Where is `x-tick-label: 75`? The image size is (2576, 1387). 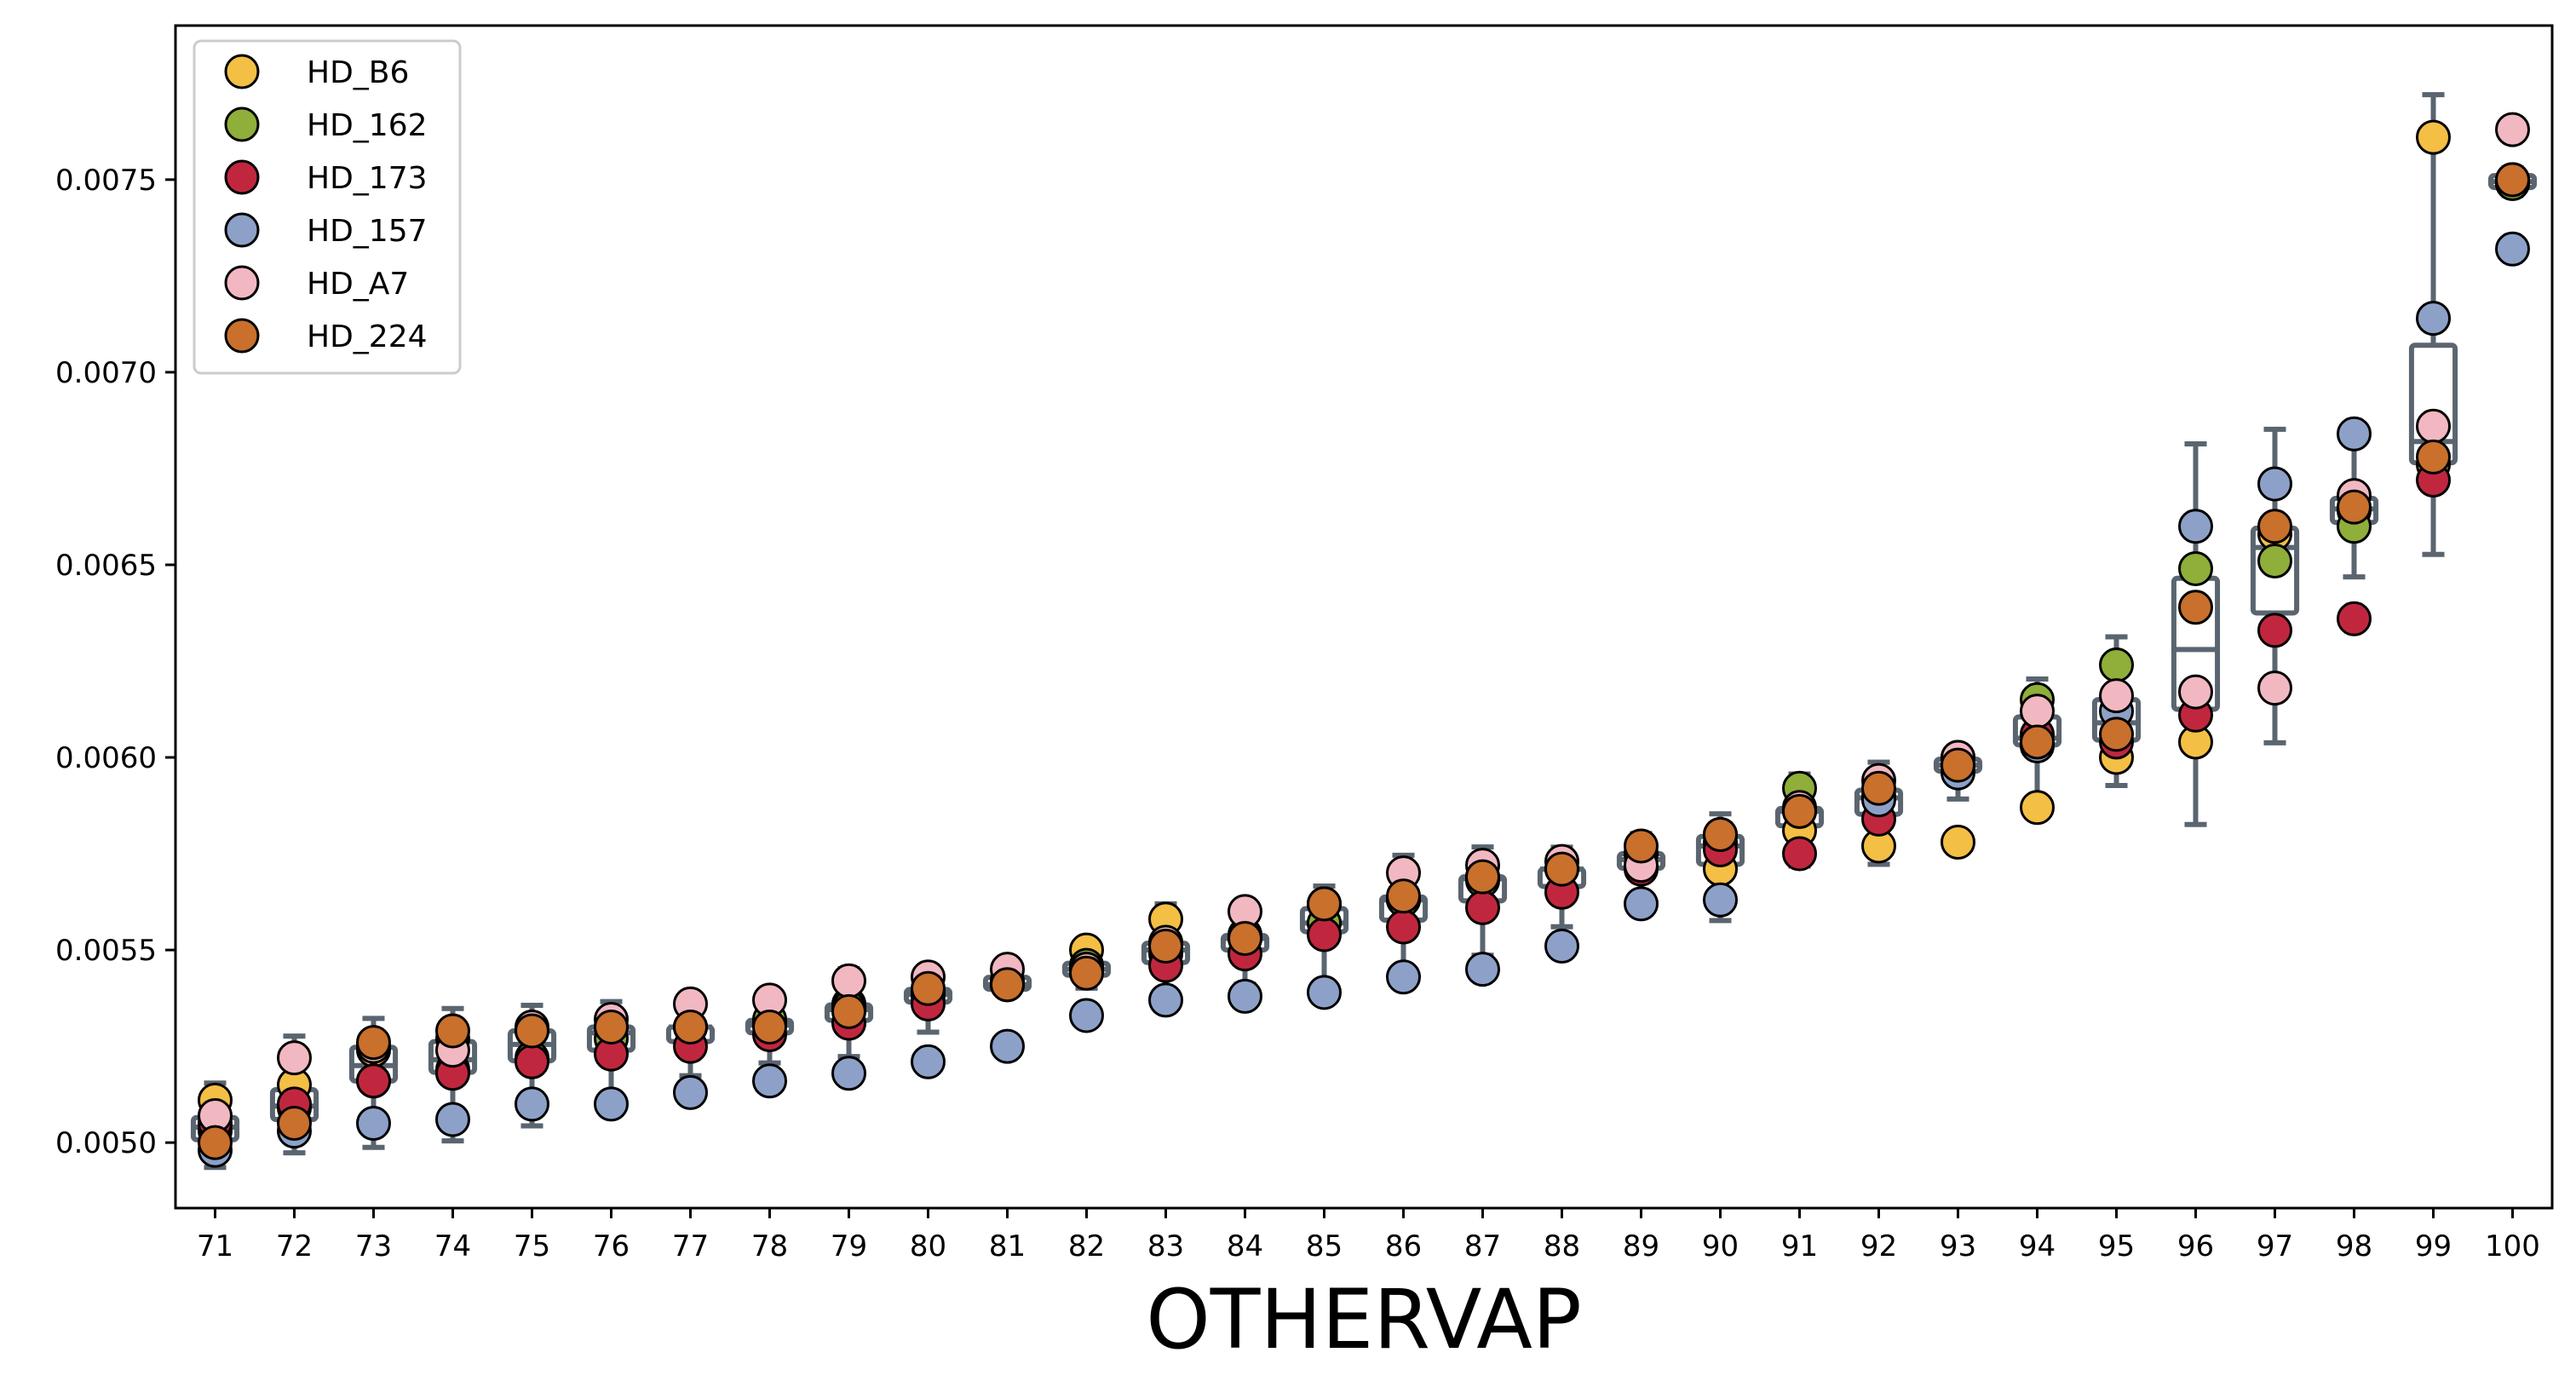 x-tick-label: 75 is located at coordinates (532, 1246).